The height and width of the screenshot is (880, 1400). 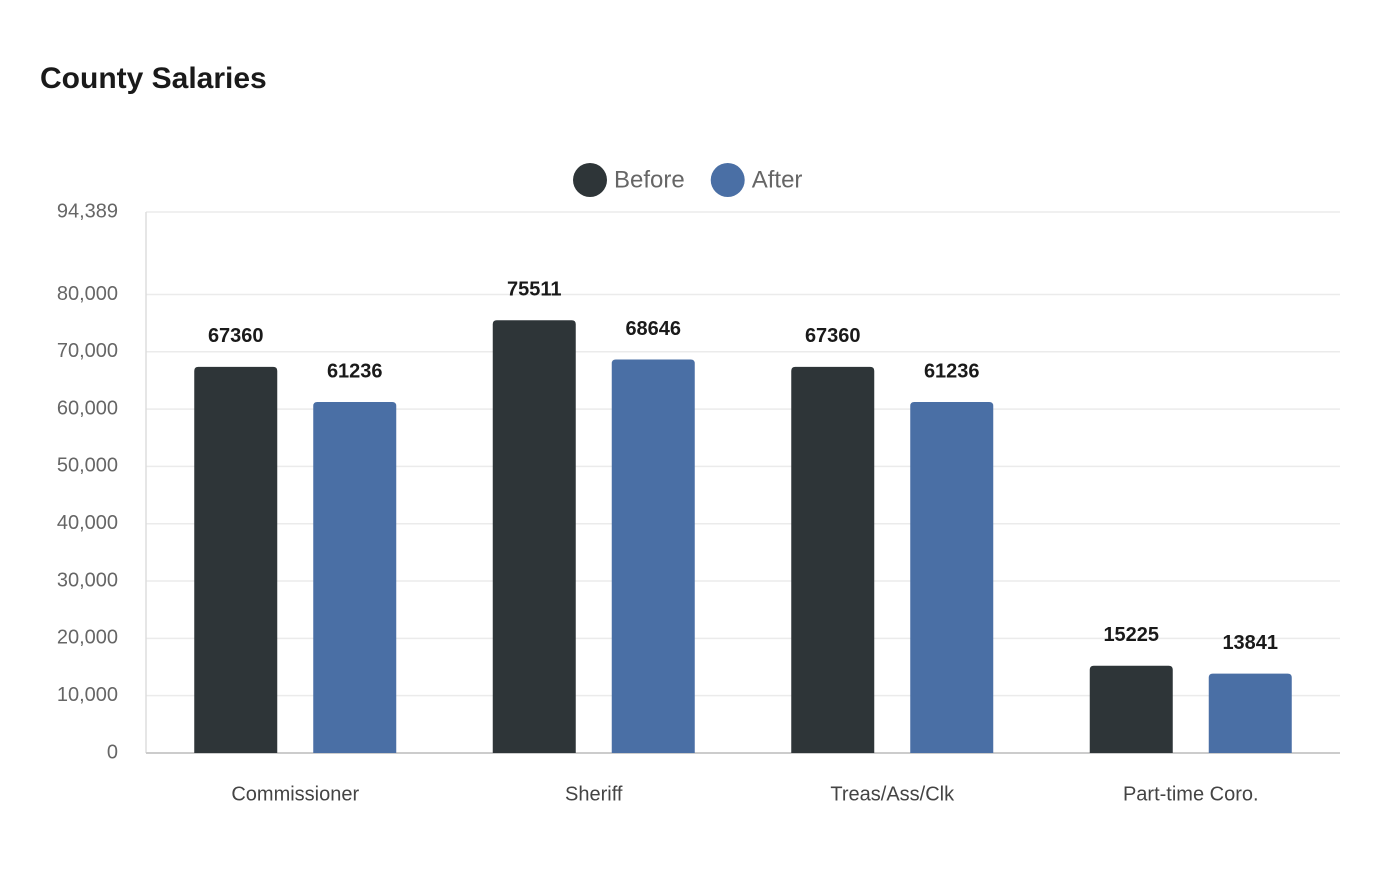 I want to click on x-tick-label: Commissioner, so click(x=295, y=794).